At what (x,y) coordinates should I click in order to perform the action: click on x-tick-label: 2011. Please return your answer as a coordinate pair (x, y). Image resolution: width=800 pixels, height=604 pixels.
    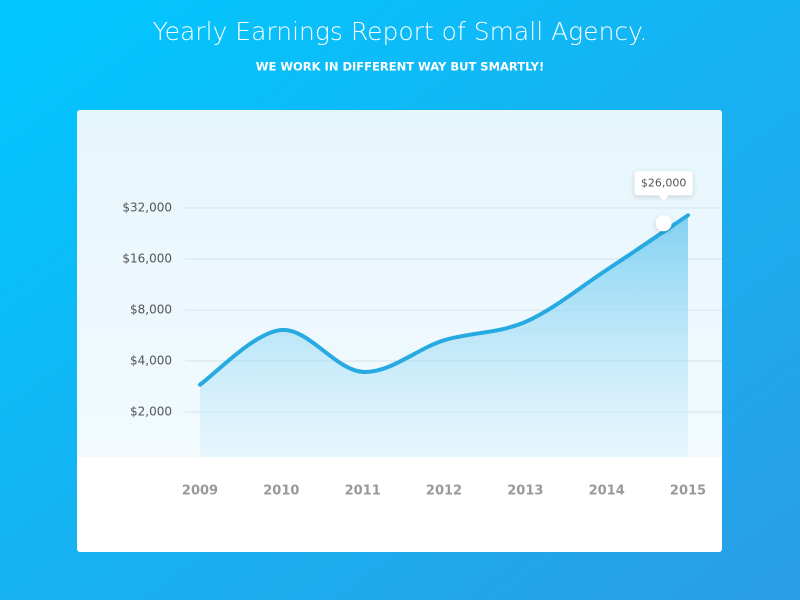
    Looking at the image, I should click on (363, 491).